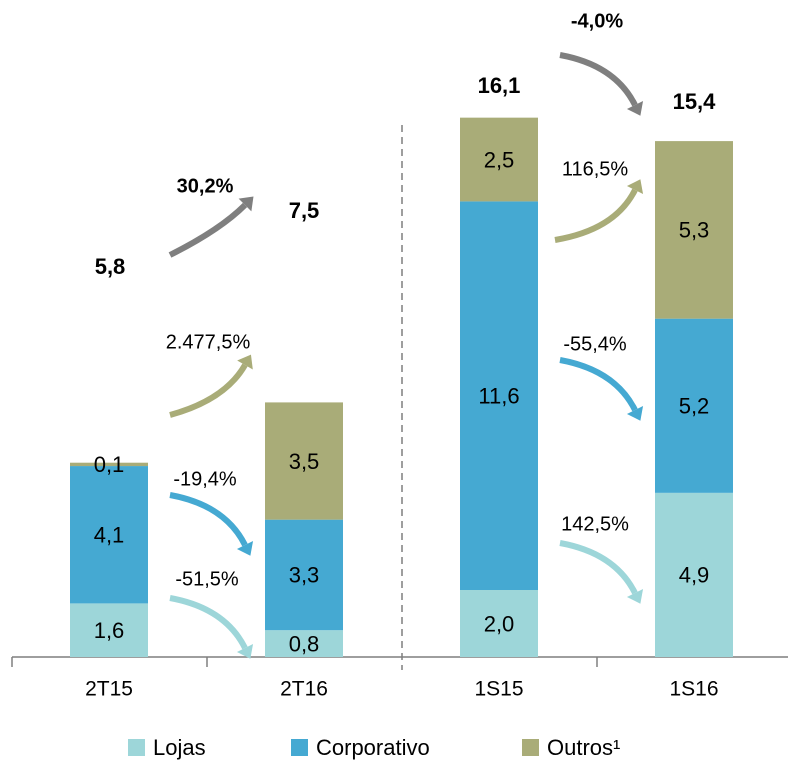 The width and height of the screenshot is (788, 764). Describe the element at coordinates (695, 101) in the screenshot. I see `total-label: 15,4` at that location.